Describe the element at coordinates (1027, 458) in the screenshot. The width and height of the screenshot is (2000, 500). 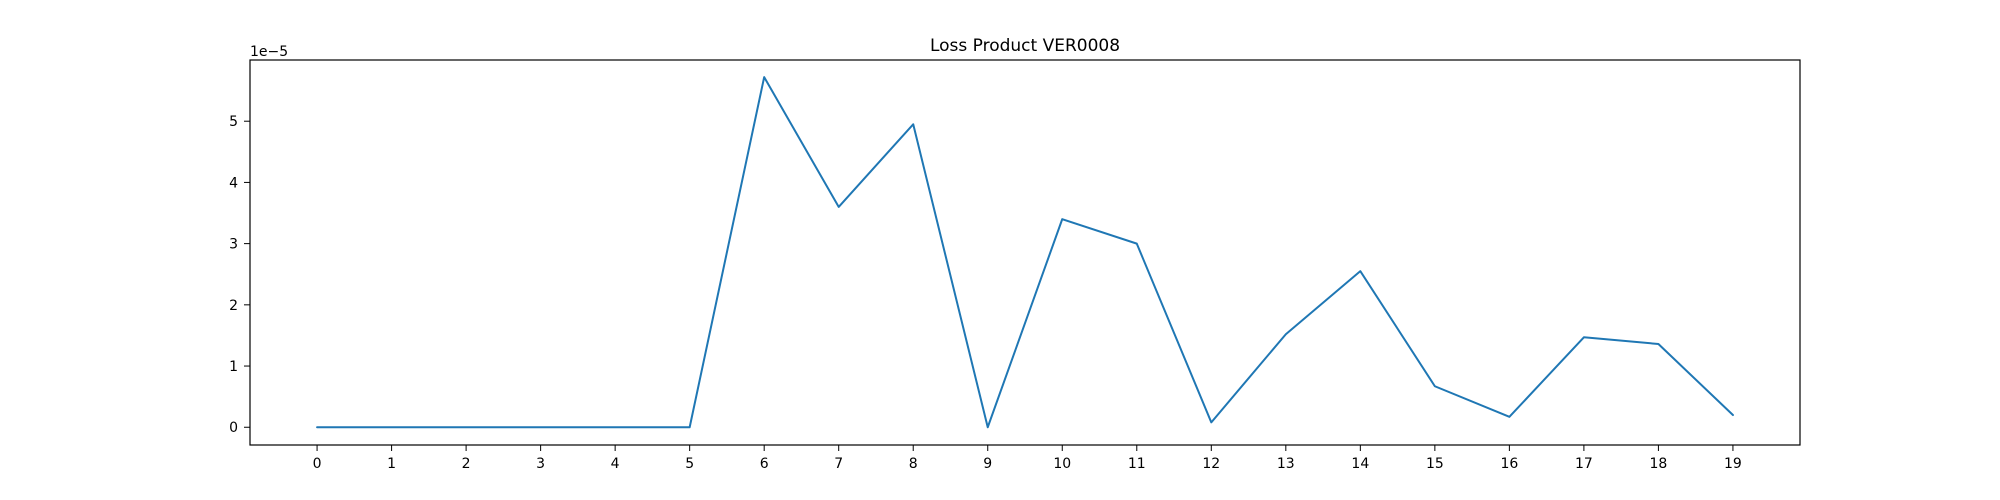
I see `x-axis-ticks: 0 1 2 3 4 5 6 7 8 9 10 11 12 13 14 15 16 17 18 19` at that location.